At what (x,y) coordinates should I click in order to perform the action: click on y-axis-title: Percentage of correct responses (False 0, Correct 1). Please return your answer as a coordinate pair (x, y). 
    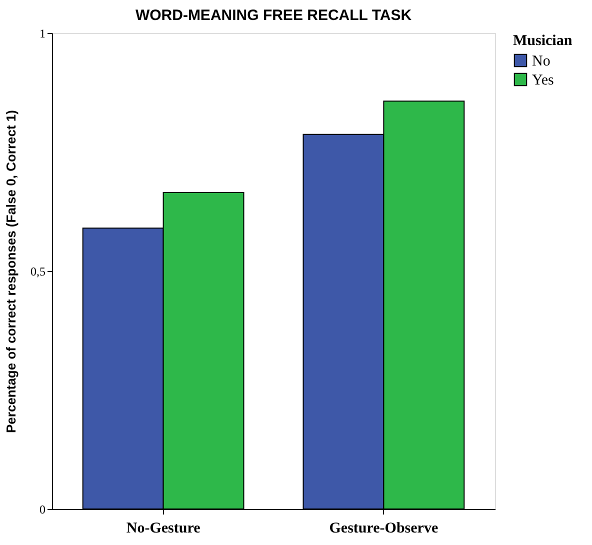
    Looking at the image, I should click on (11, 271).